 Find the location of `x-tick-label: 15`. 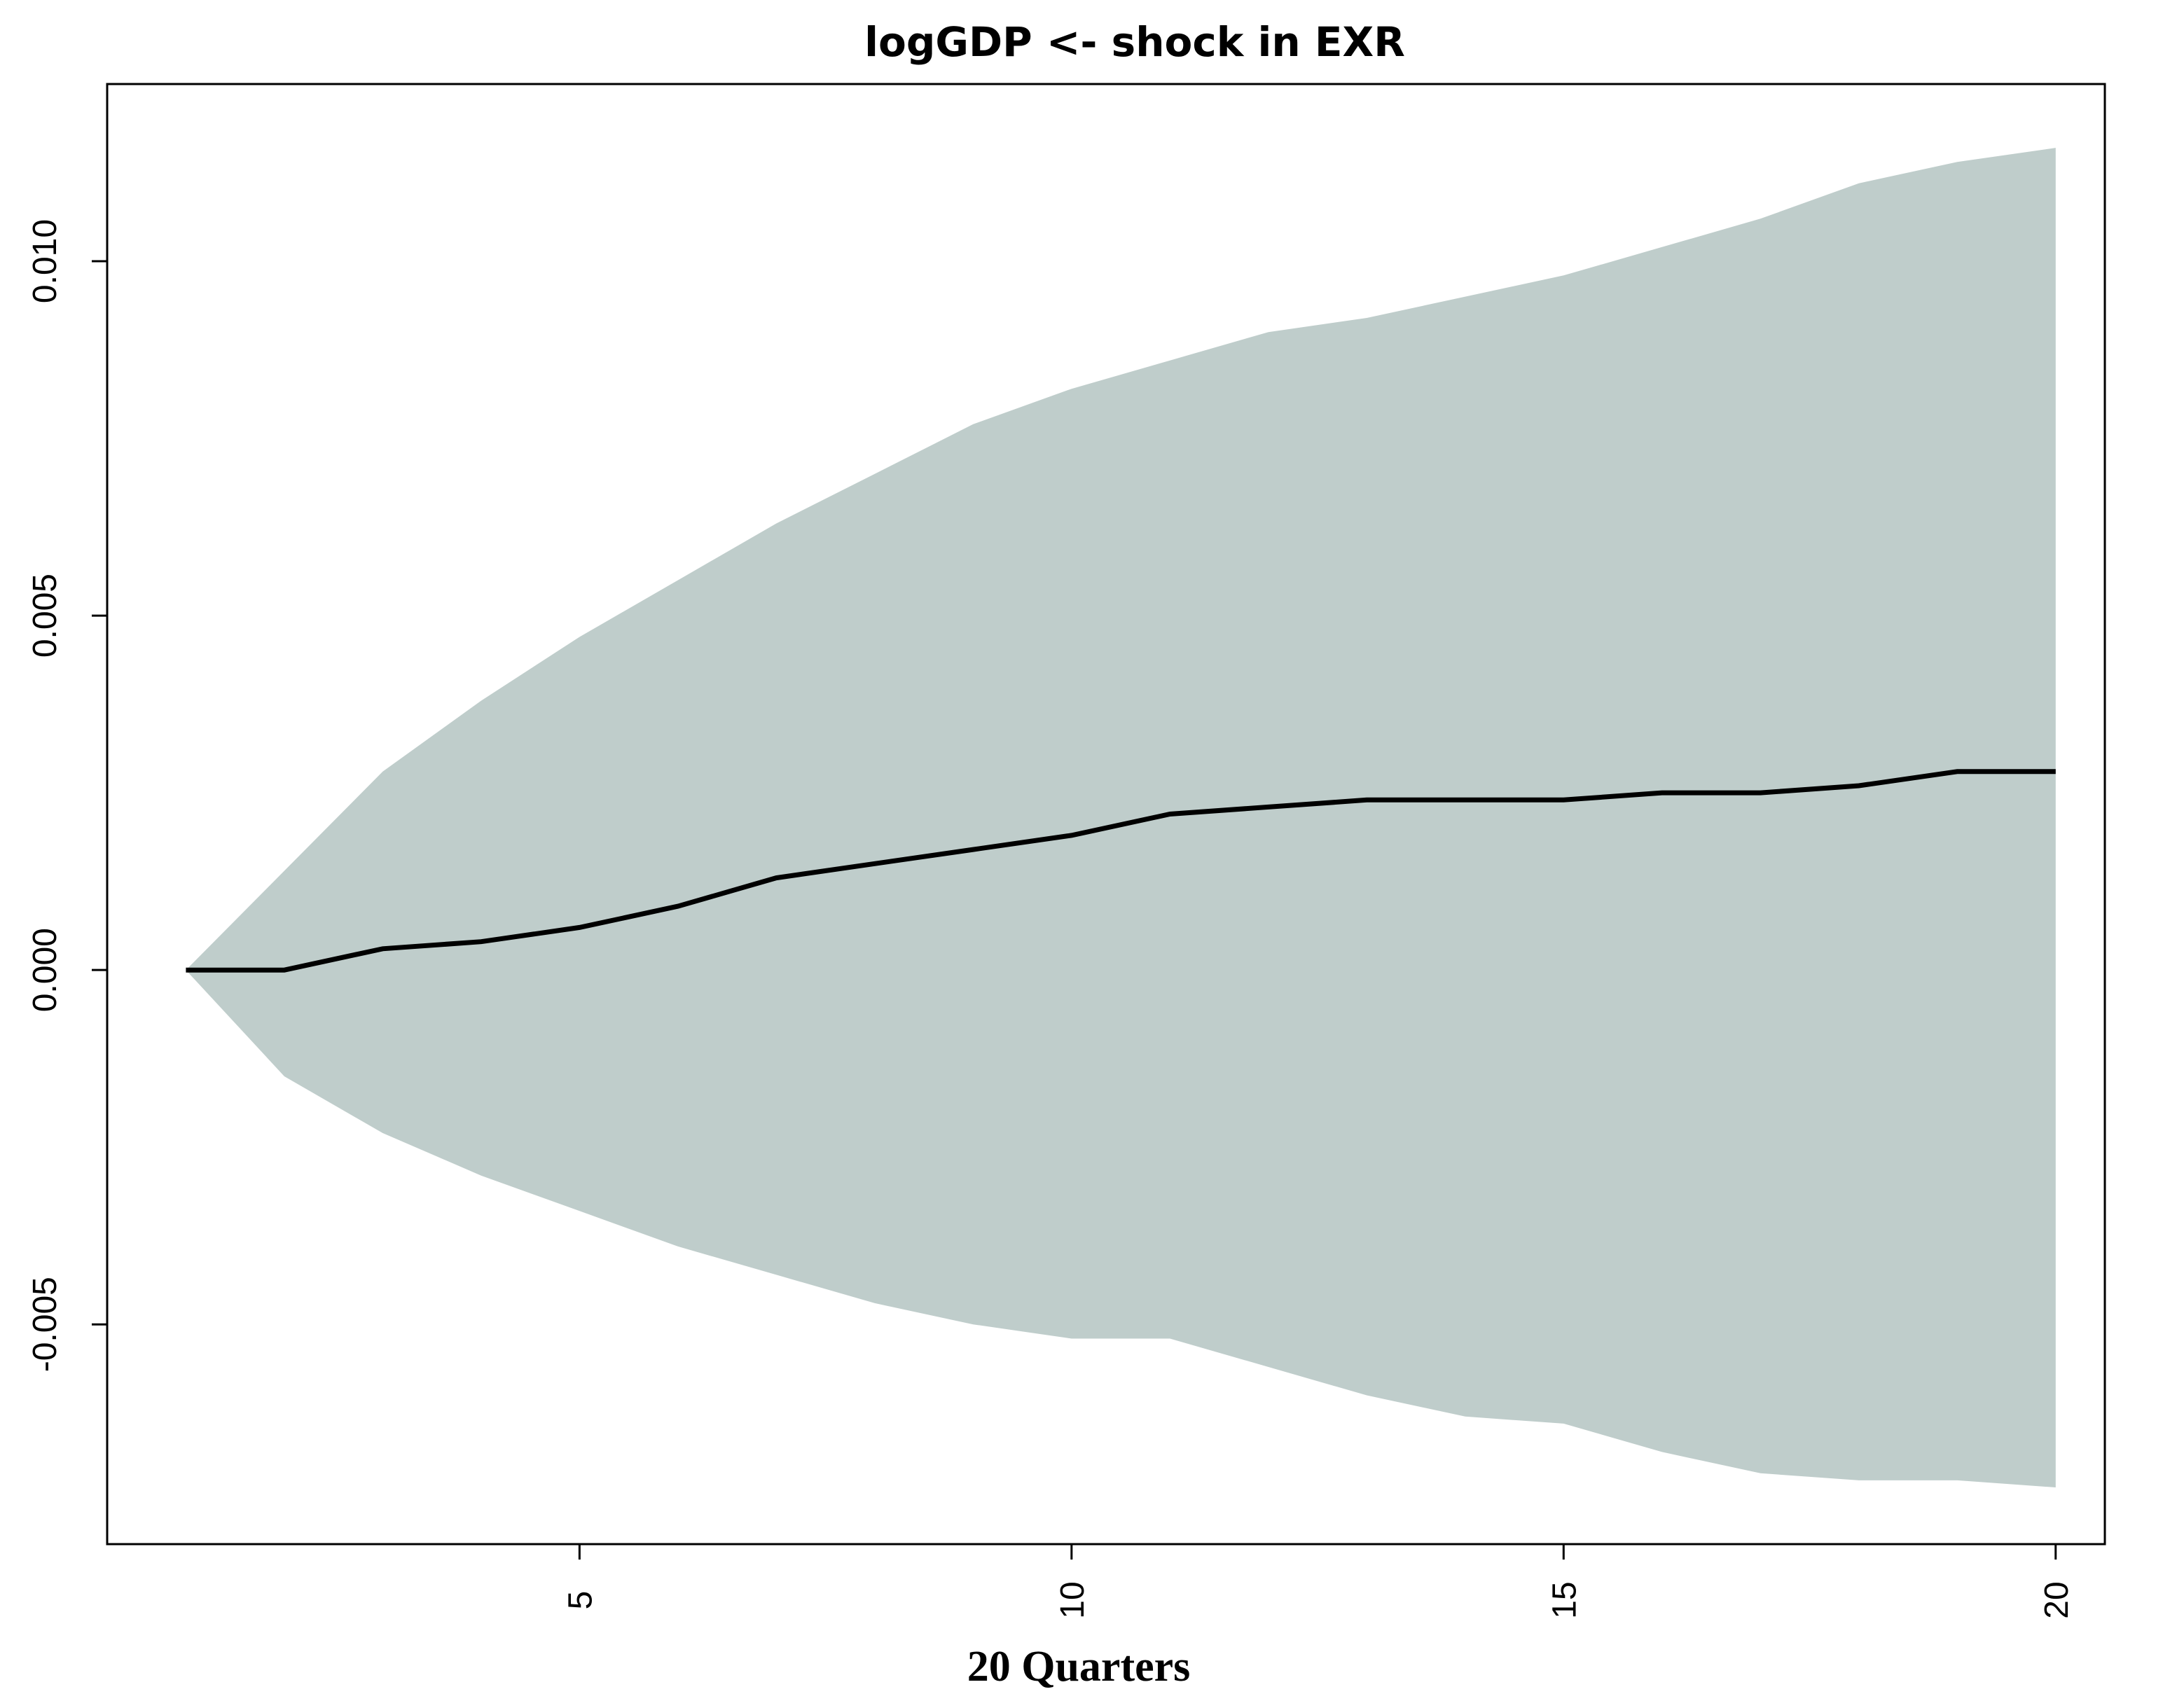

x-tick-label: 15 is located at coordinates (1564, 1599).